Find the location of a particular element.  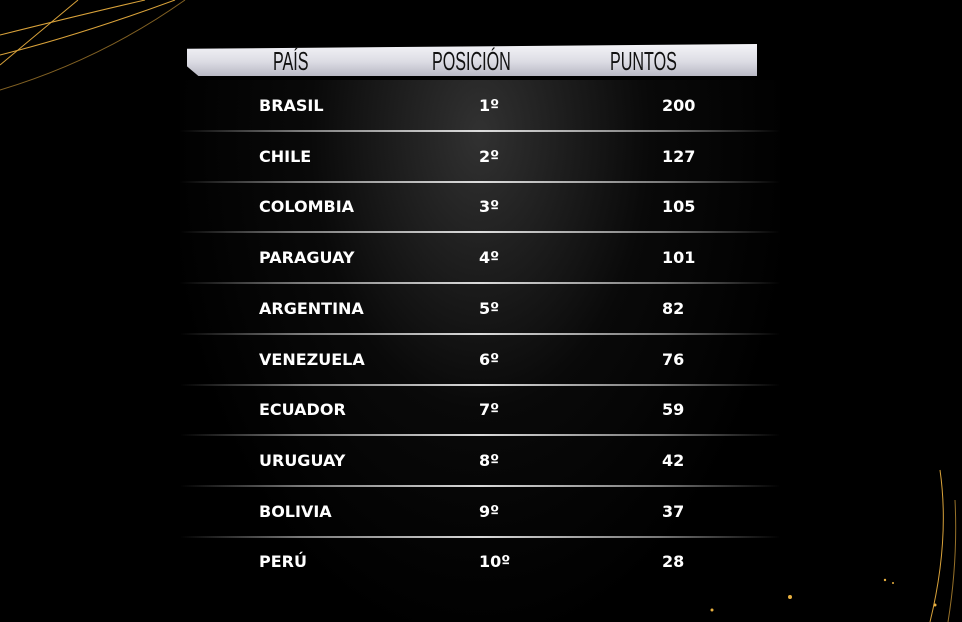

cell-points: 101 is located at coordinates (679, 258).